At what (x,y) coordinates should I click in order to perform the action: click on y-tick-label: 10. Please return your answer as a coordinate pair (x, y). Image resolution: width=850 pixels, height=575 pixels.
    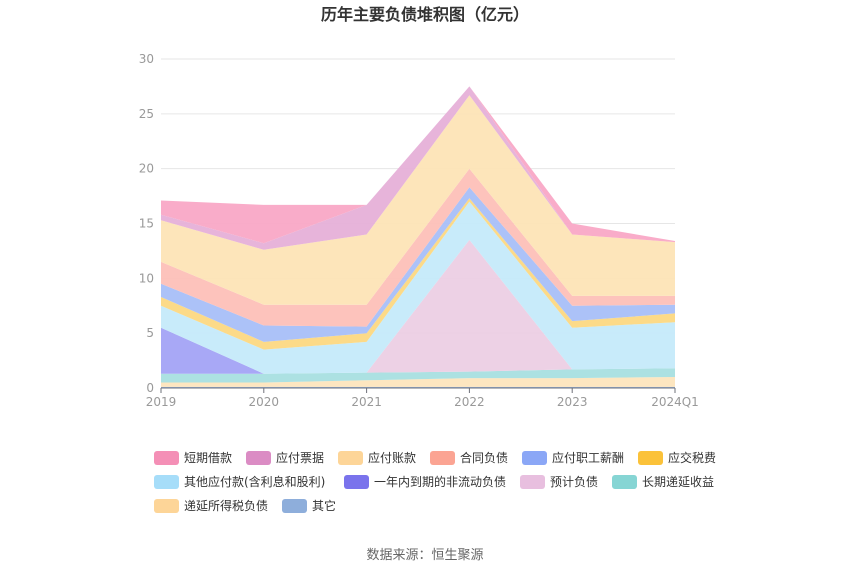
    Looking at the image, I should click on (146, 278).